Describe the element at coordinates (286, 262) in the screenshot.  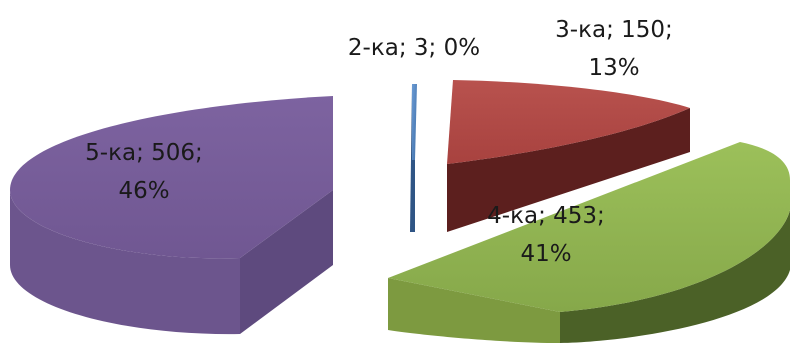
I see `slice-5ka-side` at that location.